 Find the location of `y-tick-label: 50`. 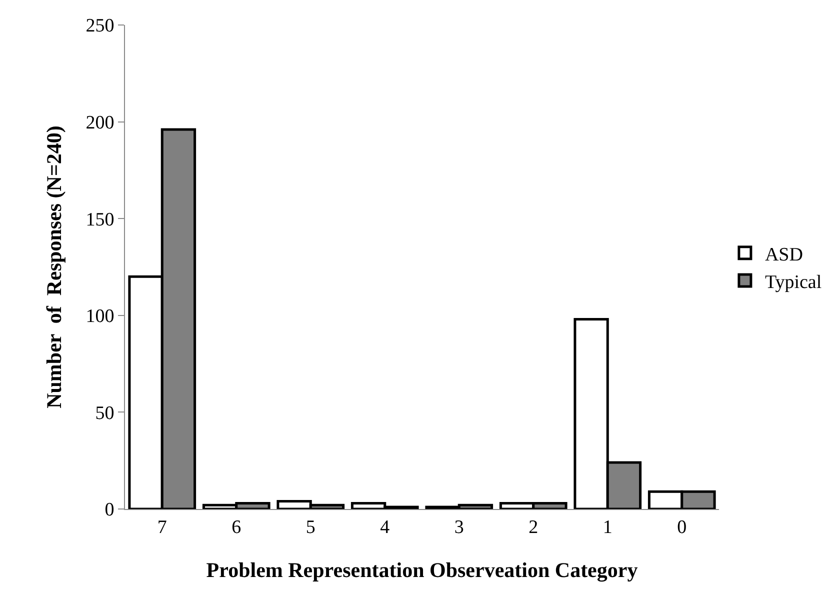

y-tick-label: 50 is located at coordinates (104, 413).